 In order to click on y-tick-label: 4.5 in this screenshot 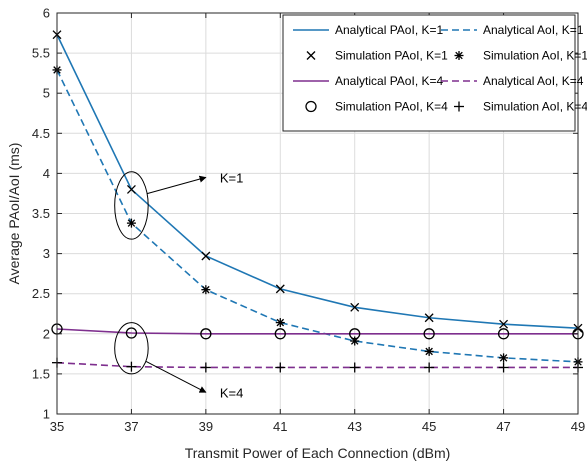, I will do `click(41, 133)`.